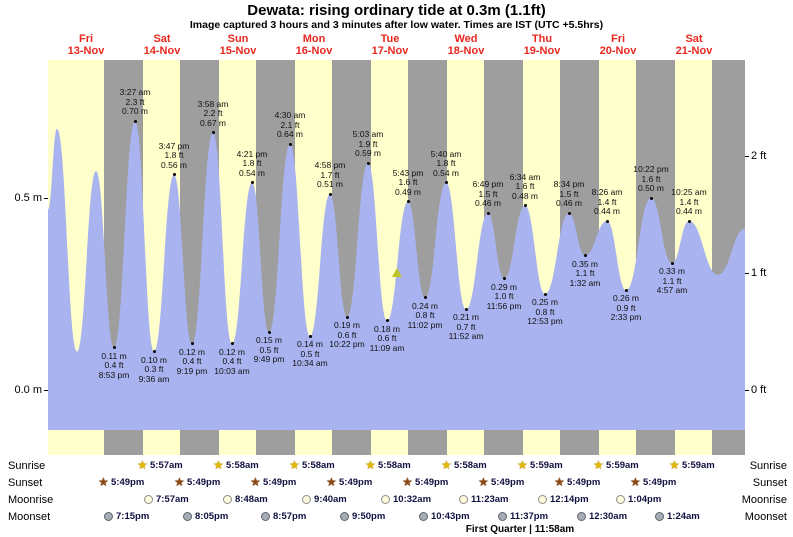  What do you see at coordinates (765, 517) in the screenshot?
I see `astro-row-label-right: Moonset` at bounding box center [765, 517].